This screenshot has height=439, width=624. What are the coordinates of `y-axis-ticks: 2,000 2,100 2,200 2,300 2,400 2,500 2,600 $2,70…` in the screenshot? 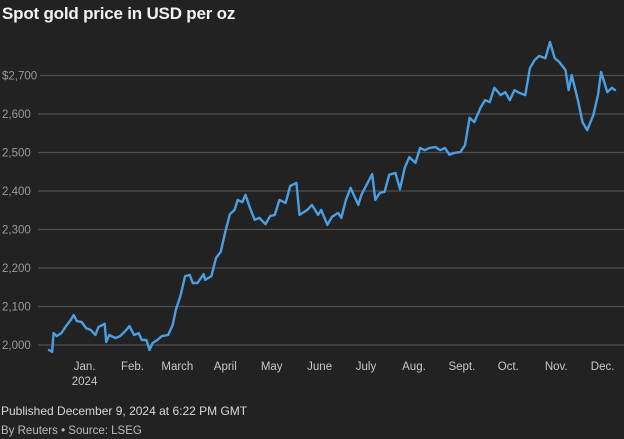 It's located at (19, 212).